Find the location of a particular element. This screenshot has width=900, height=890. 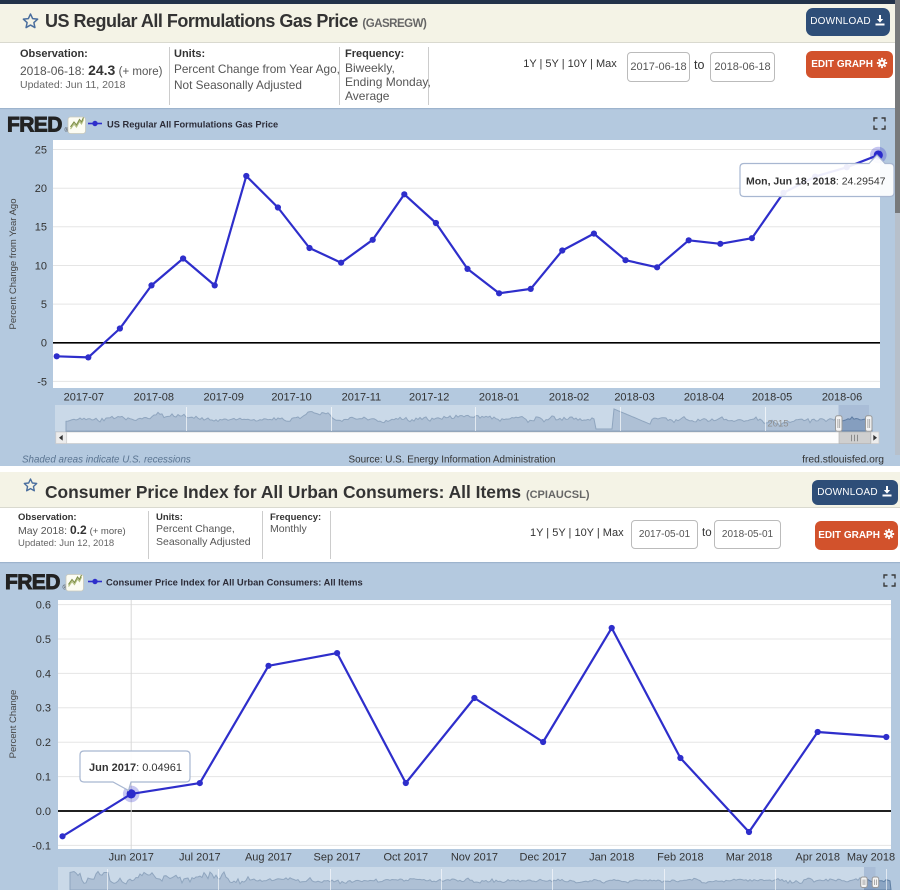

svg-text: 2018-02 is located at coordinates (569, 398).